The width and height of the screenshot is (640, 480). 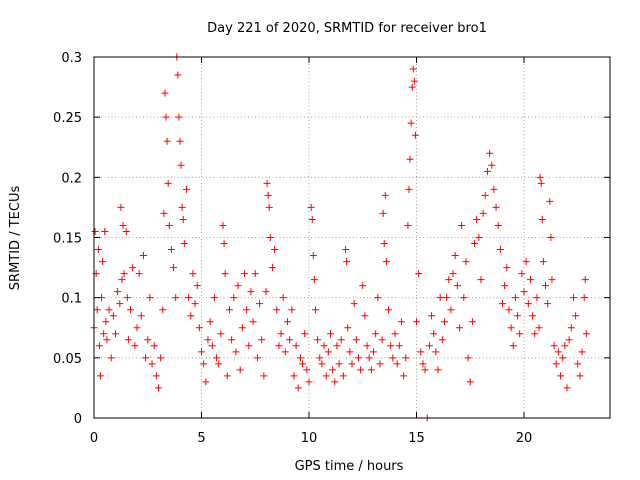 I want to click on y-axis-title: SRMTID / TECUs, so click(x=15, y=238).